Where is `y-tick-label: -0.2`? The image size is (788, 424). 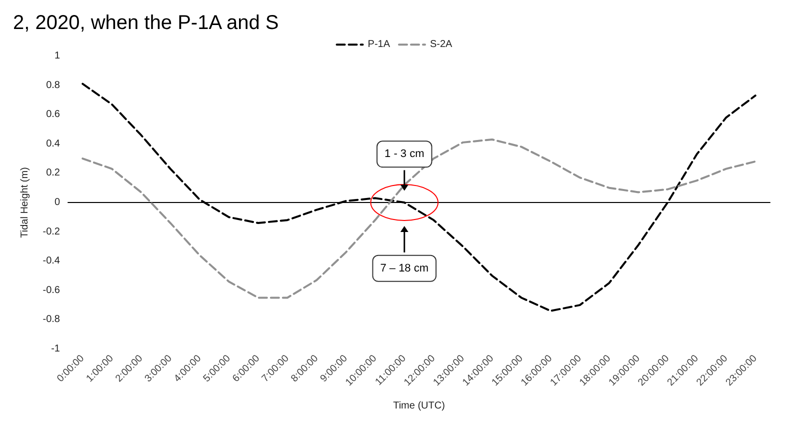
y-tick-label: -0.2 is located at coordinates (51, 232).